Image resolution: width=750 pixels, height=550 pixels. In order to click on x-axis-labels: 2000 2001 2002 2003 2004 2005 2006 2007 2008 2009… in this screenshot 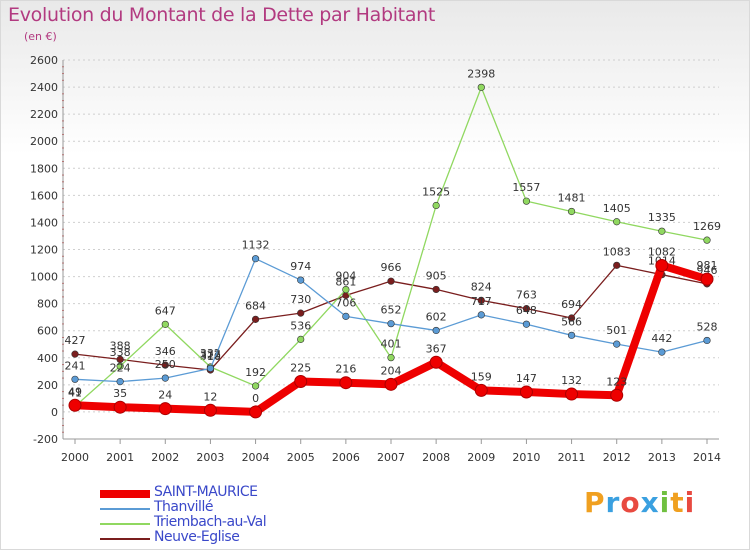, I will do `click(391, 451)`.